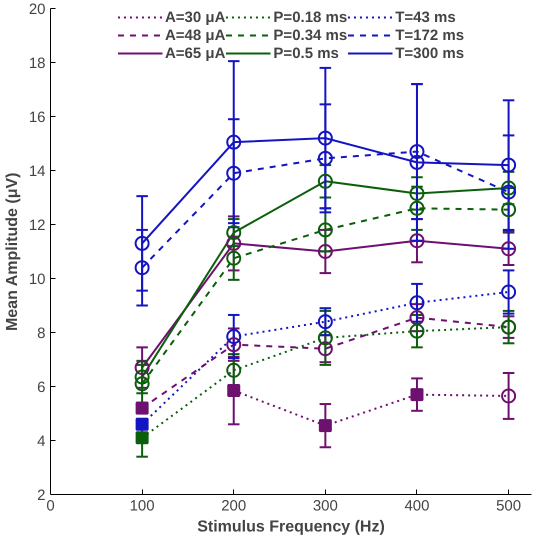  I want to click on y-tick-label: 2, so click(41, 495).